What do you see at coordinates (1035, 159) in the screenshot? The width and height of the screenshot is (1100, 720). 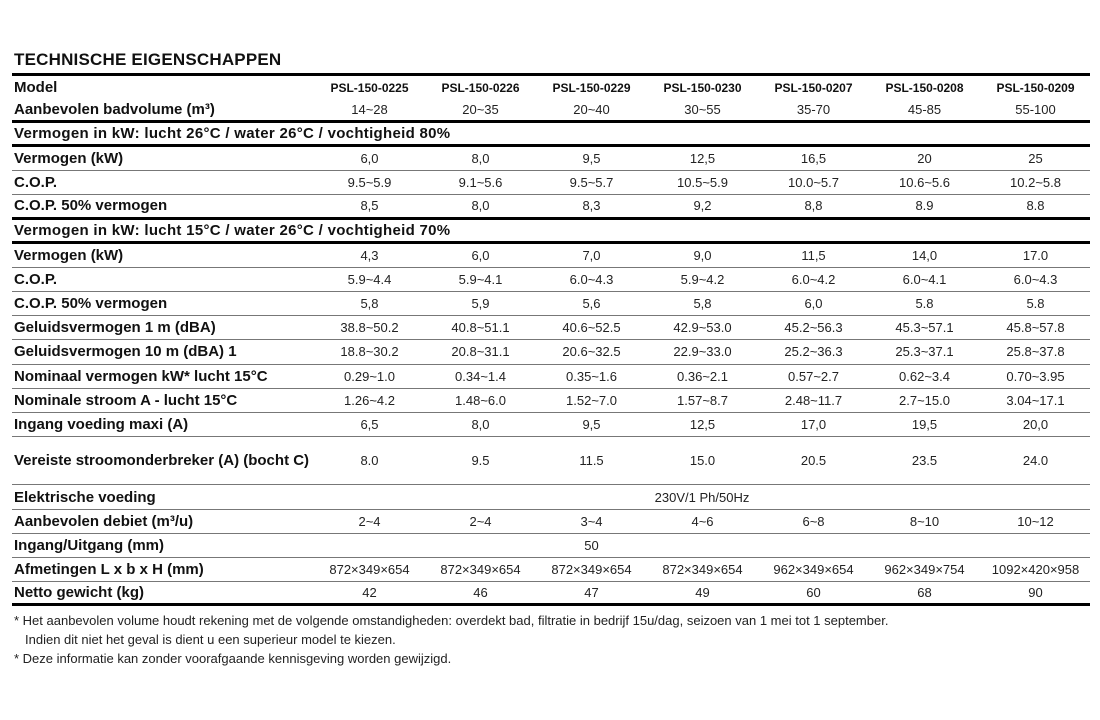 I see `cell-value: 25` at bounding box center [1035, 159].